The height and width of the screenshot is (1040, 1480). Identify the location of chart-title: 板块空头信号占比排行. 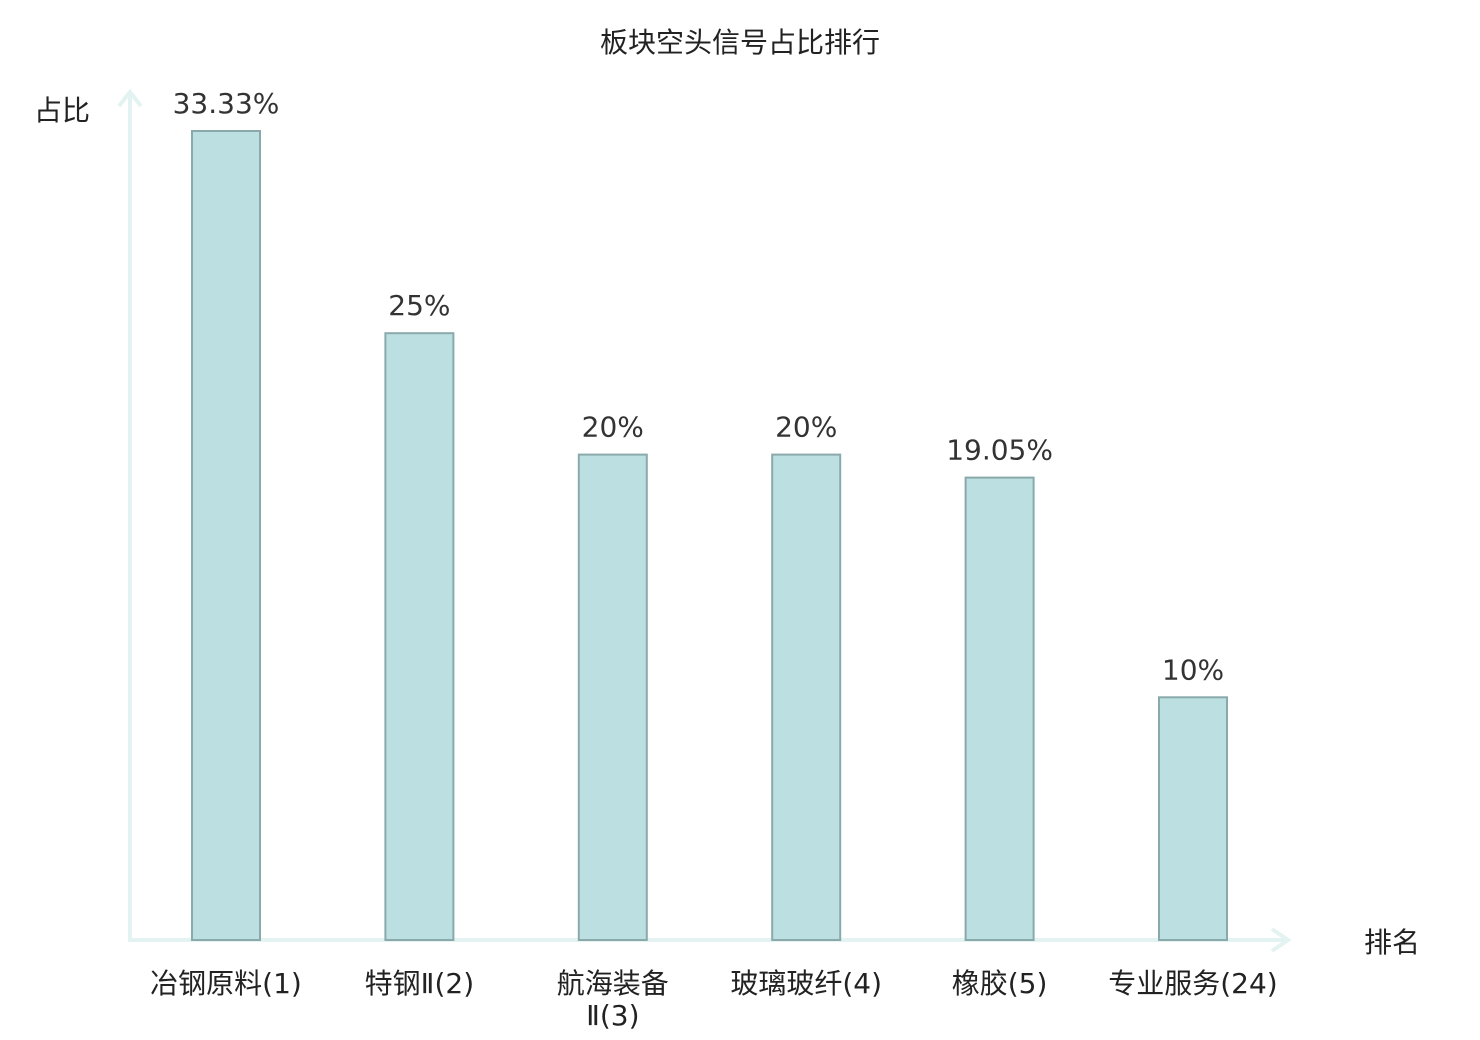
(740, 42).